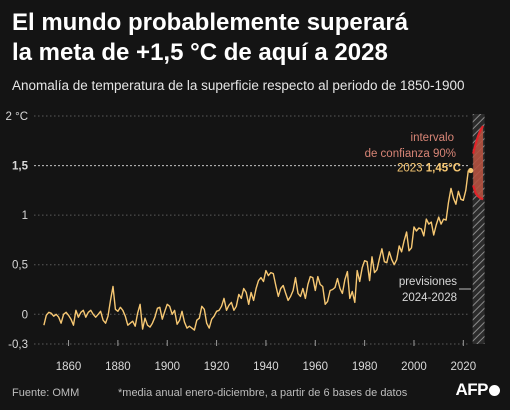 The height and width of the screenshot is (410, 510). Describe the element at coordinates (432, 138) in the screenshot. I see `ci-label-line1: intervalo` at that location.